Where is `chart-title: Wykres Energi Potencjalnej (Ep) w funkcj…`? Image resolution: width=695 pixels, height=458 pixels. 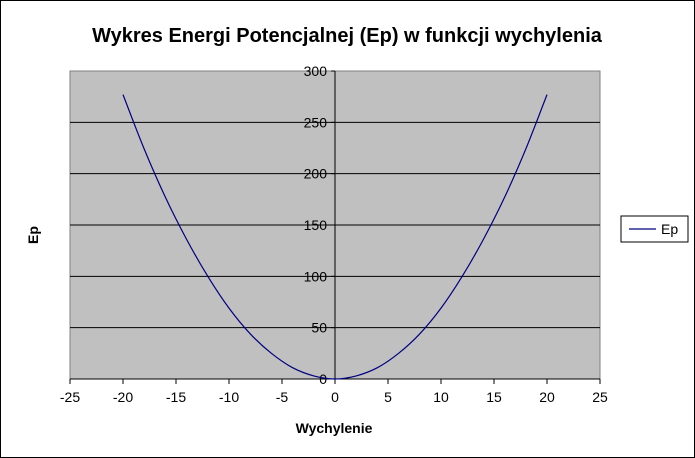 chart-title: Wykres Energi Potencjalnej (Ep) w funkcj… is located at coordinates (347, 36).